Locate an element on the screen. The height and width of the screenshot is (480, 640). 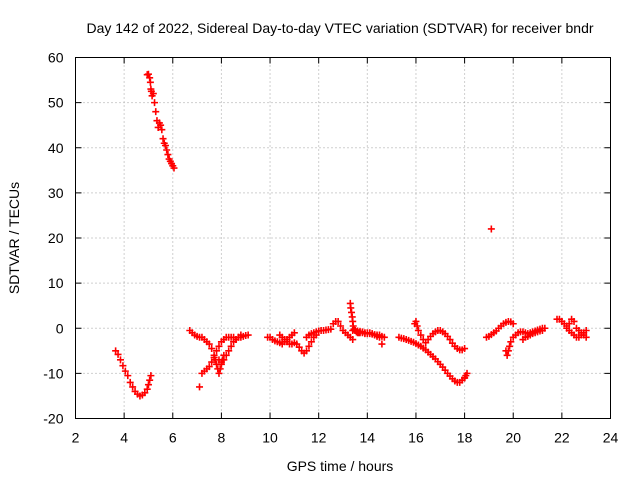
y-tick-label: 50 is located at coordinates (56, 103).